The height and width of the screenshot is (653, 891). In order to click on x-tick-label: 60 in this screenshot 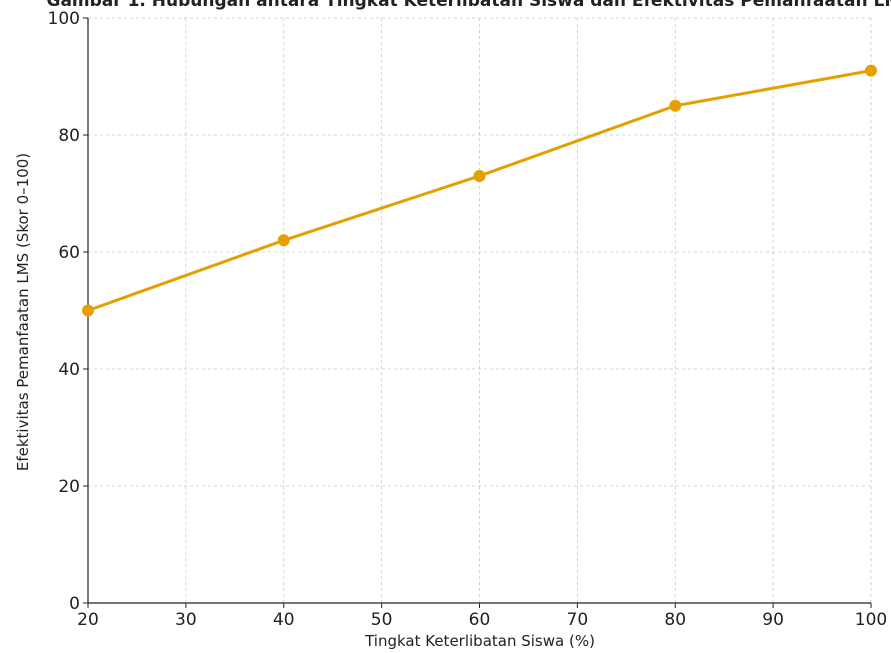, I will do `click(480, 620)`.